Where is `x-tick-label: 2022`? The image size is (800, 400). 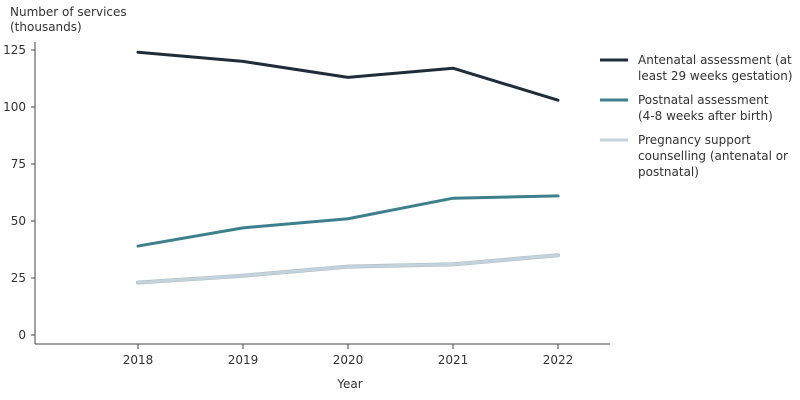
x-tick-label: 2022 is located at coordinates (558, 360).